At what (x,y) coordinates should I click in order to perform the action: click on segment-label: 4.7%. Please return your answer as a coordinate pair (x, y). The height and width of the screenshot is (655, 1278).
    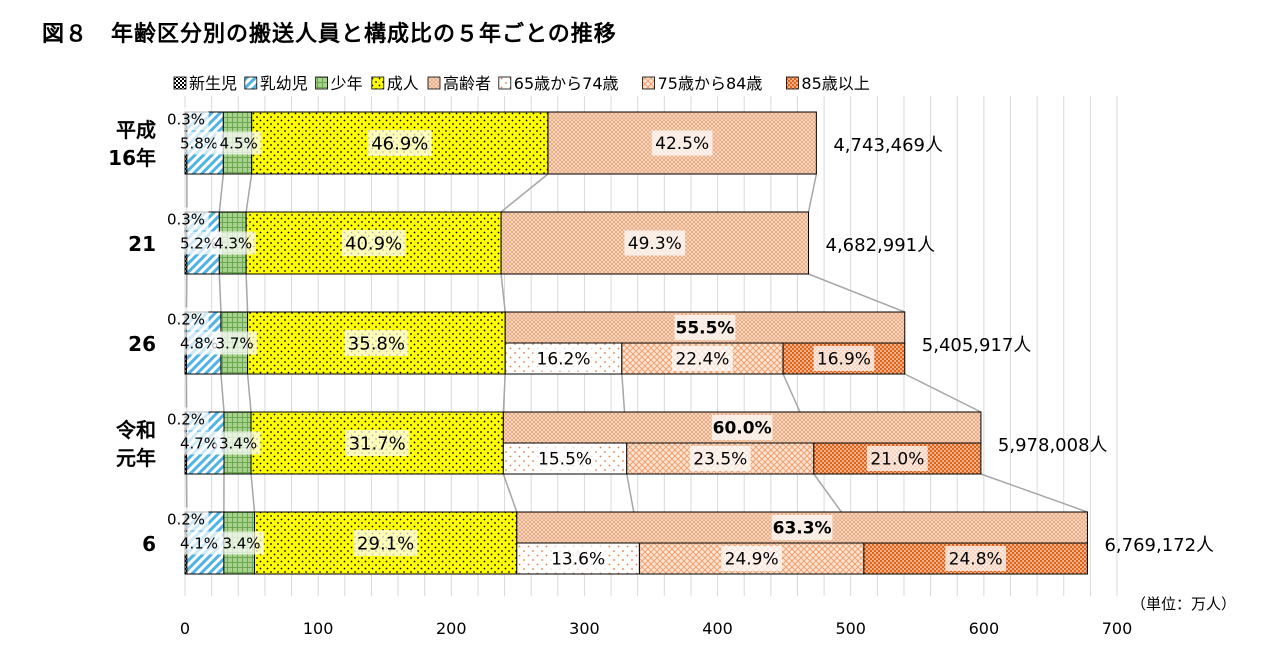
    Looking at the image, I should click on (199, 443).